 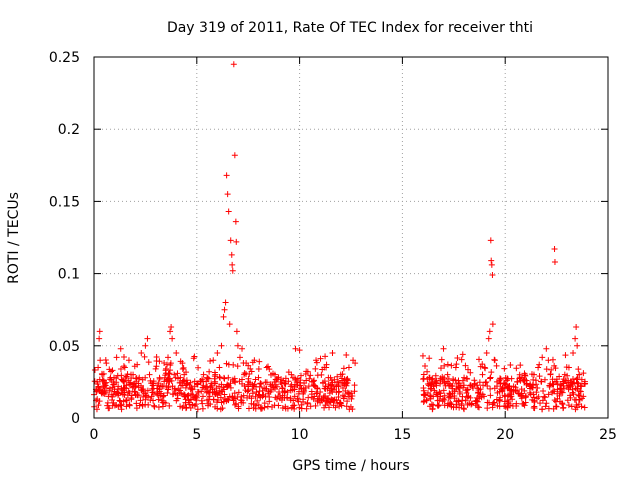 What do you see at coordinates (69, 275) in the screenshot?
I see `y-tick-label: 0.1` at bounding box center [69, 275].